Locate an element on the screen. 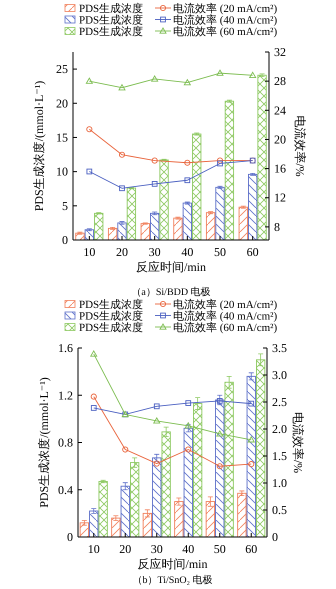  y-tick-label: 20 is located at coordinates (62, 103).